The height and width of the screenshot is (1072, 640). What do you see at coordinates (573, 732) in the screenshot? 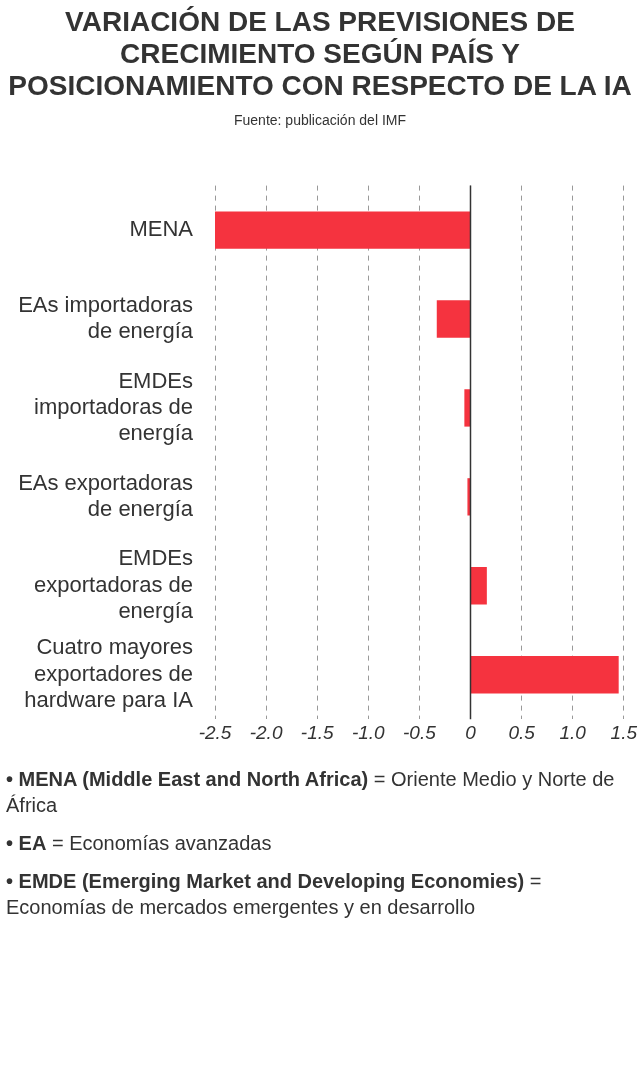
I see `x-tick-label: 1.0` at bounding box center [573, 732].